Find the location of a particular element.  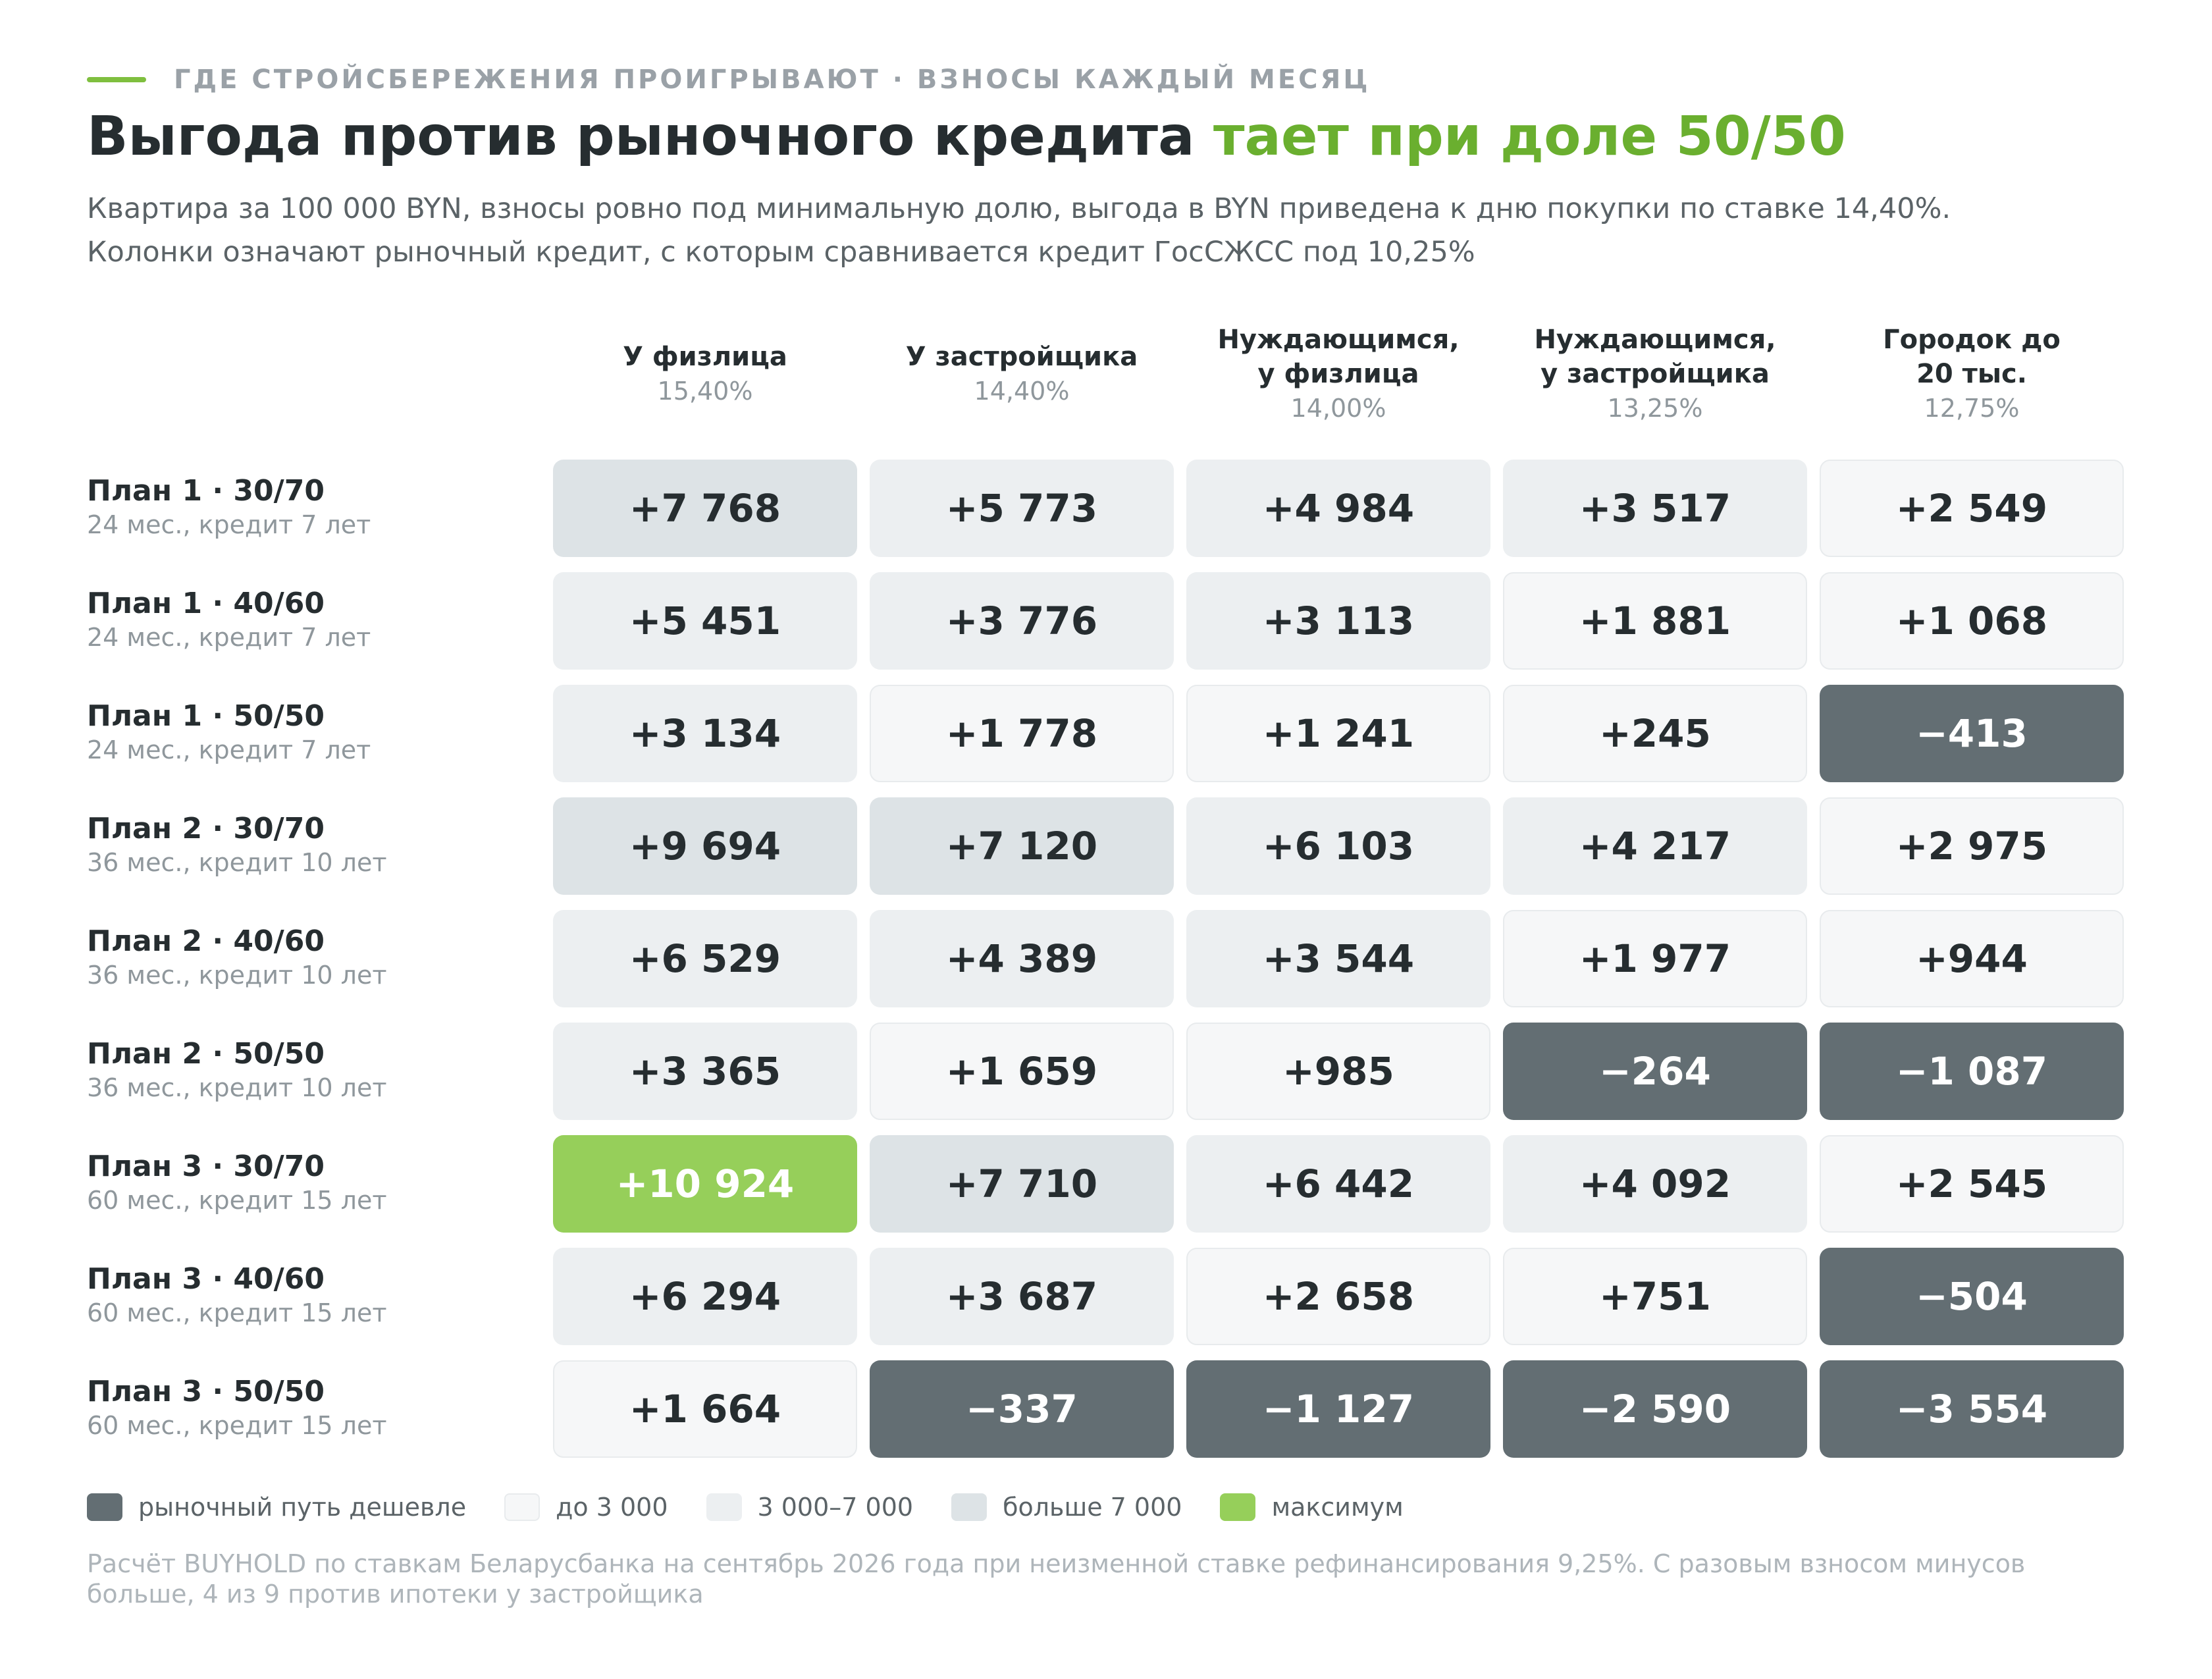

row-label: План 1 · 40/60 24 мес., кредит 7 лет is located at coordinates (311, 620).